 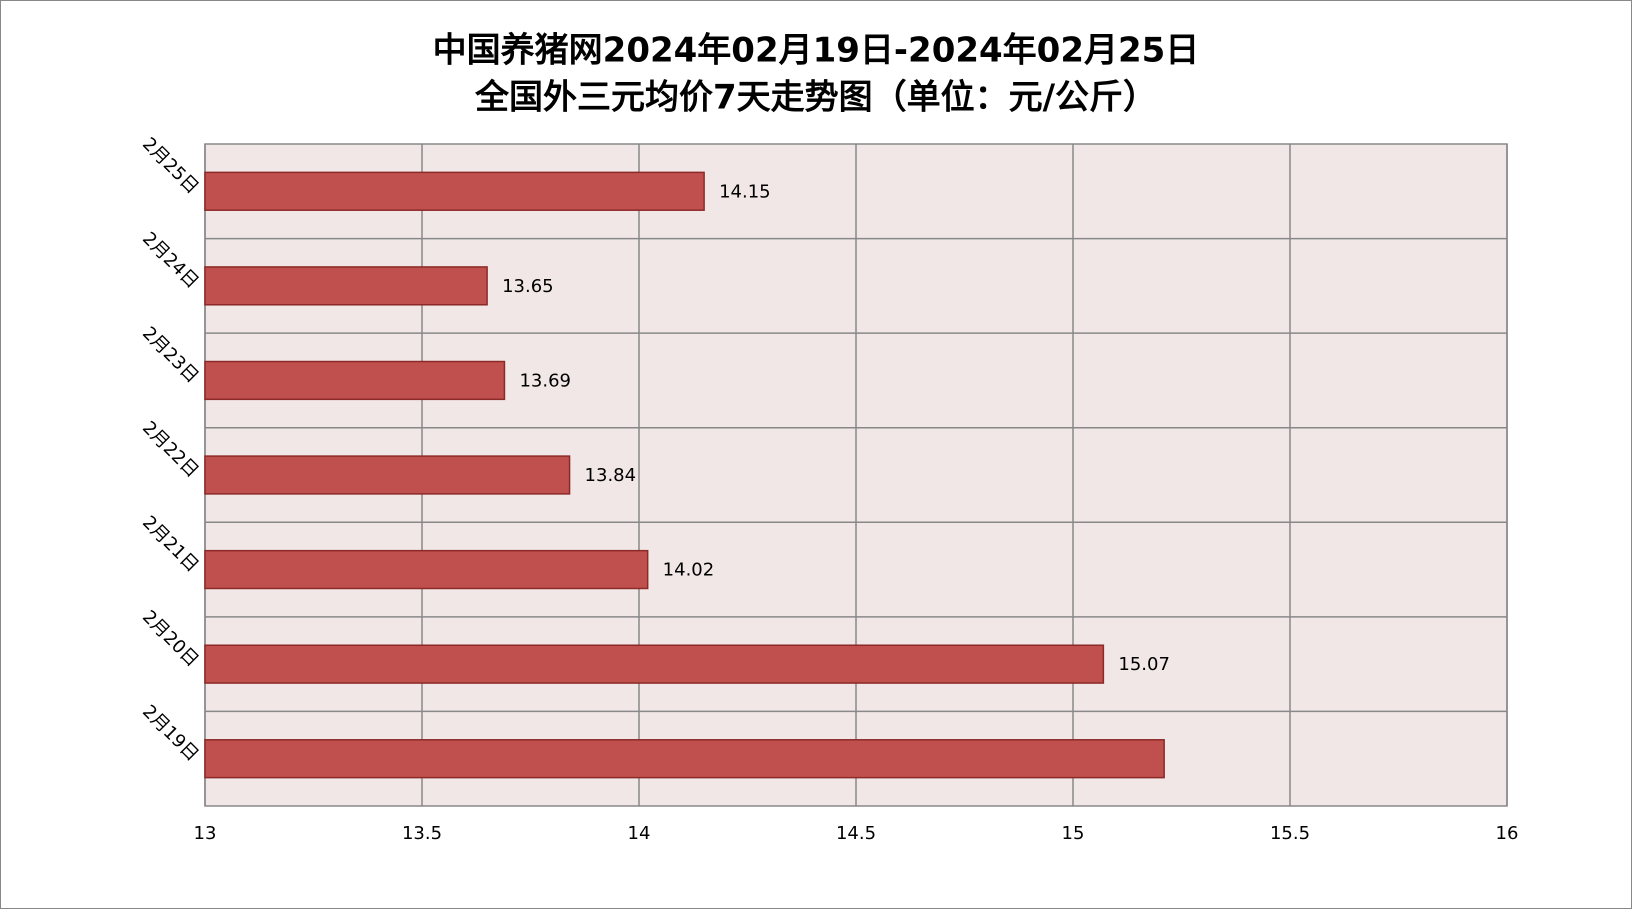 I want to click on chart-title: 中国养猪网2024年02月19日-2024年02月25日, so click(x=816, y=51).